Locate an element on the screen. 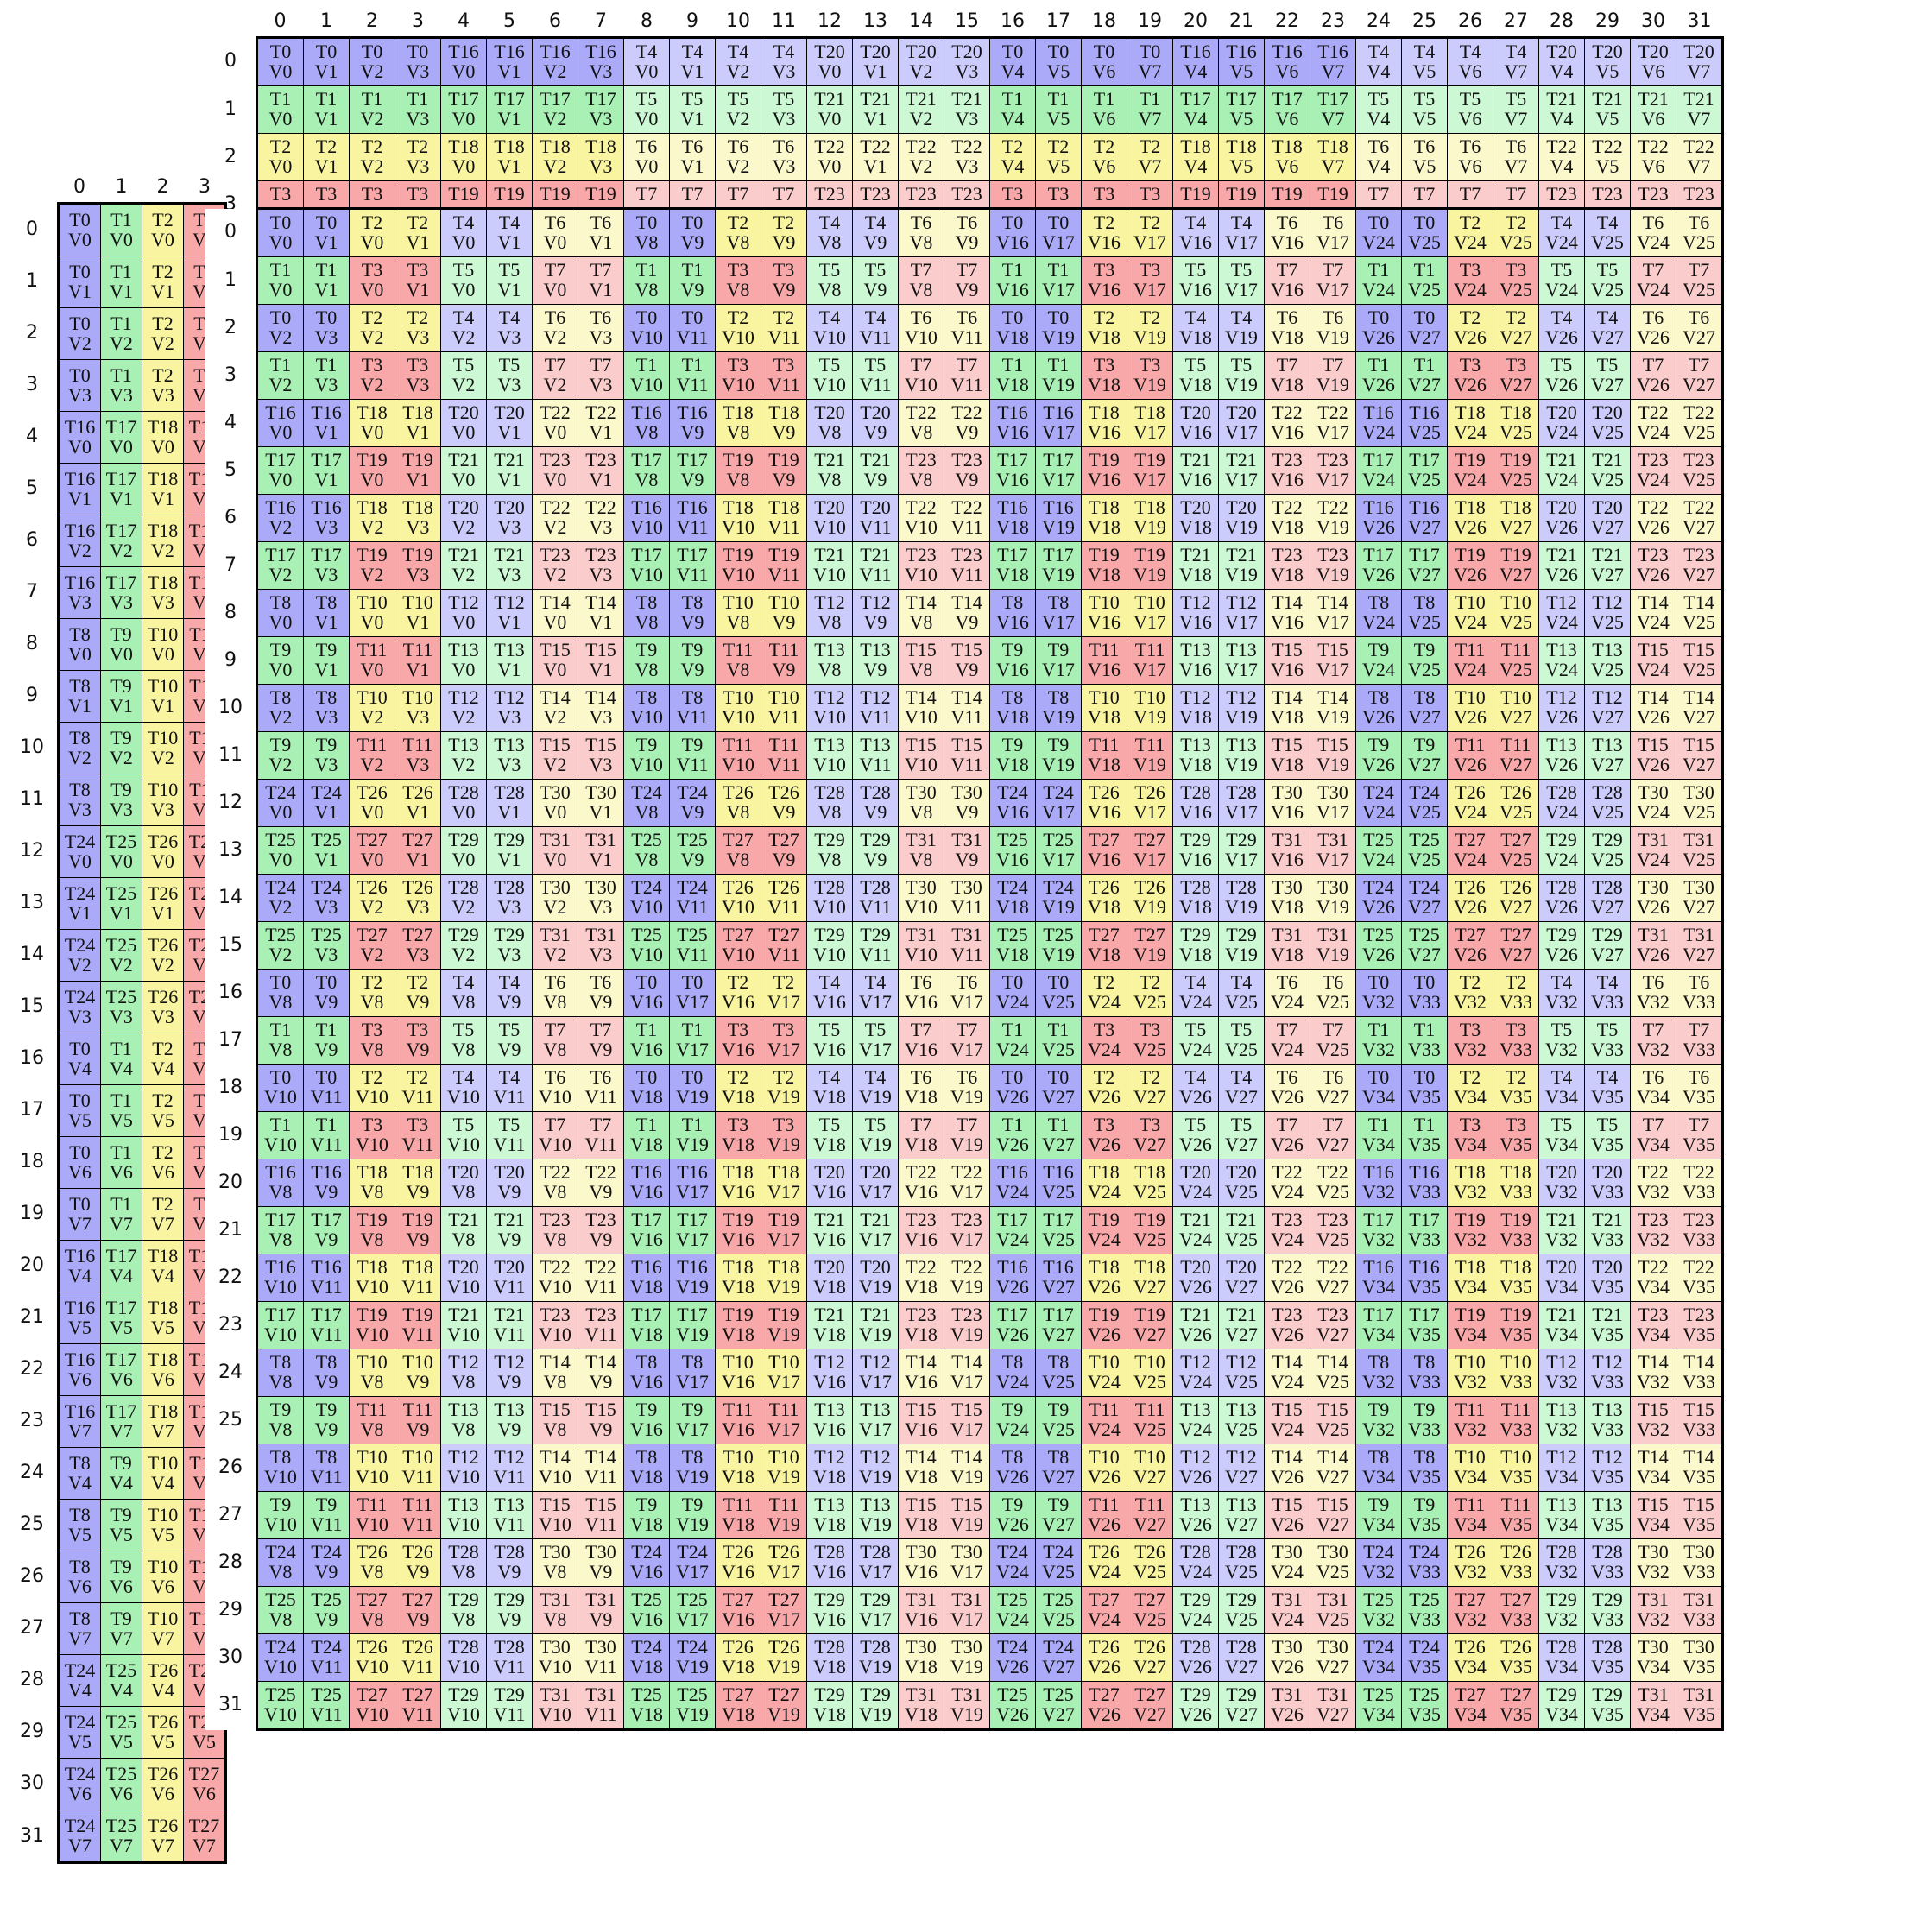  cell-thread-label: T2 is located at coordinates (280, 147).